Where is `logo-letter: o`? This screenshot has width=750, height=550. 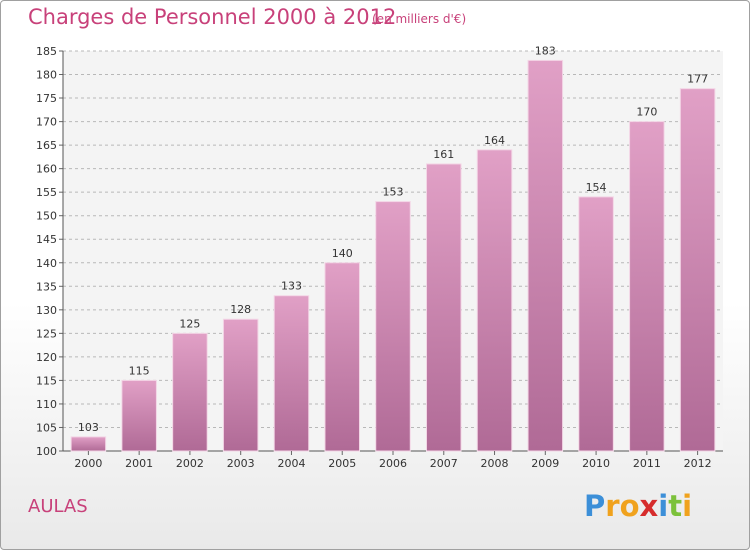 logo-letter: o is located at coordinates (629, 506).